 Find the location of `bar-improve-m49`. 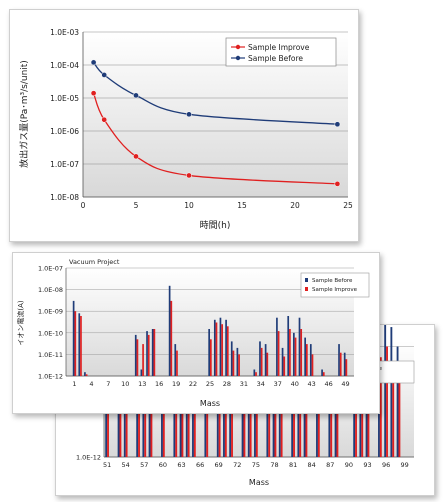

bar-improve-m49 is located at coordinates (346, 367).